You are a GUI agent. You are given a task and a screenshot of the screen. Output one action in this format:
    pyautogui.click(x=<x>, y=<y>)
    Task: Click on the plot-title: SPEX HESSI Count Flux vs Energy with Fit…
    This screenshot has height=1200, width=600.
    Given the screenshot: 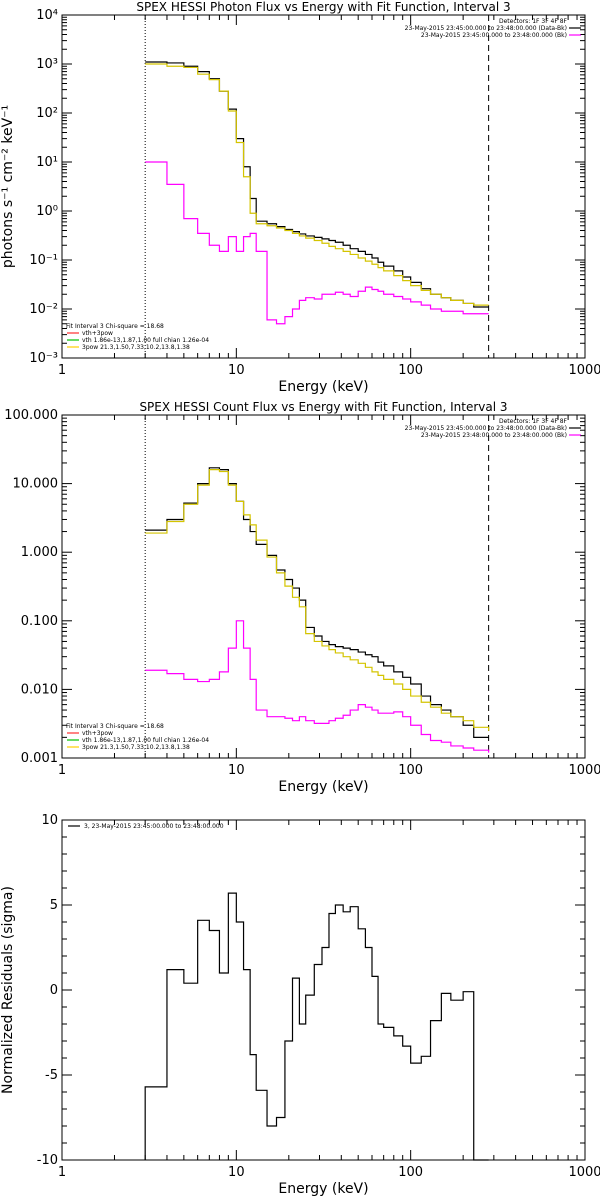 What is the action you would take?
    pyautogui.click(x=323, y=407)
    